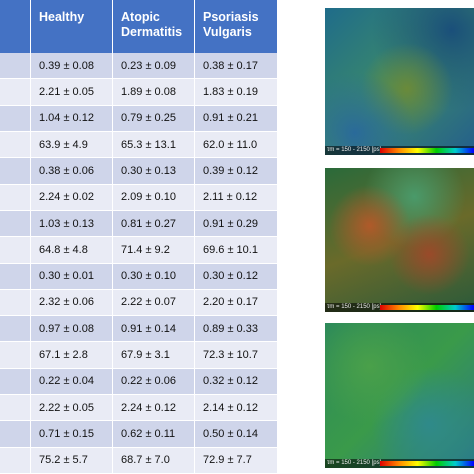 The height and width of the screenshot is (474, 474). I want to click on header-cell: Psoriasis Vulgaris, so click(236, 26).